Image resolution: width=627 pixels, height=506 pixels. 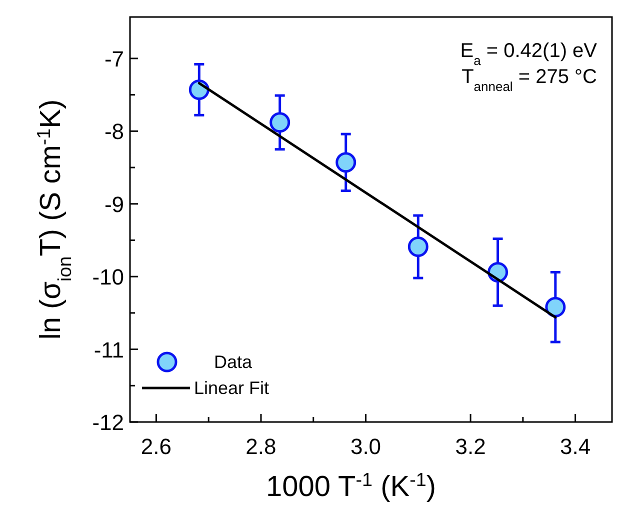 What do you see at coordinates (156, 446) in the screenshot?
I see `x-tick-label: 2.6` at bounding box center [156, 446].